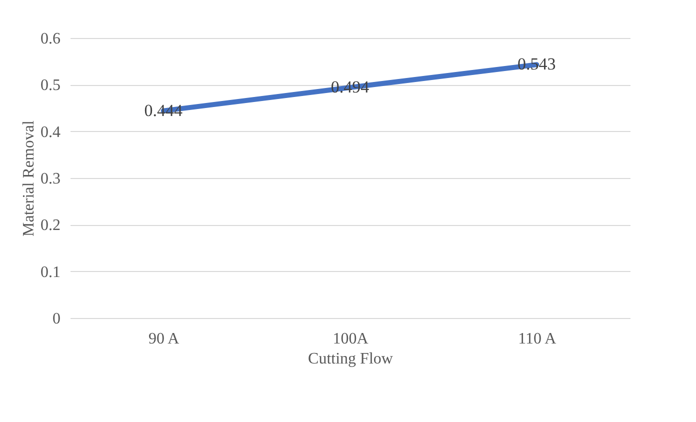 The height and width of the screenshot is (422, 696). What do you see at coordinates (56, 319) in the screenshot?
I see `y-tick-label: 0` at bounding box center [56, 319].